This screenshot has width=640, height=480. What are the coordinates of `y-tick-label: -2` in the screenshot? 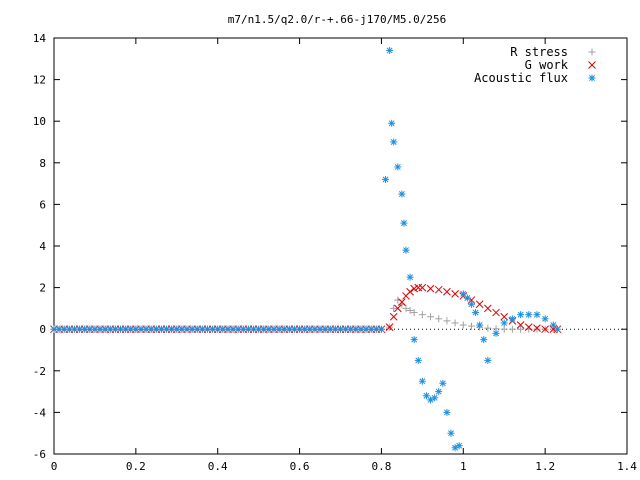 It's located at (39, 371).